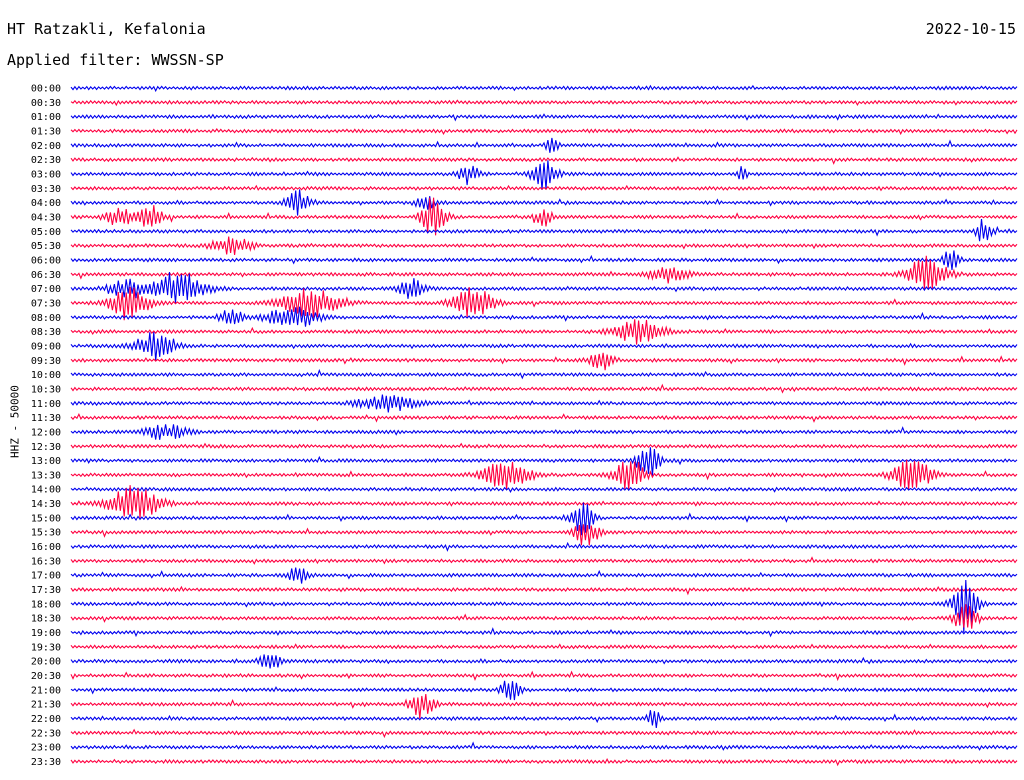 This screenshot has height=780, width=1024. What do you see at coordinates (46, 533) in the screenshot?
I see `row-time-label: 15:30` at bounding box center [46, 533].